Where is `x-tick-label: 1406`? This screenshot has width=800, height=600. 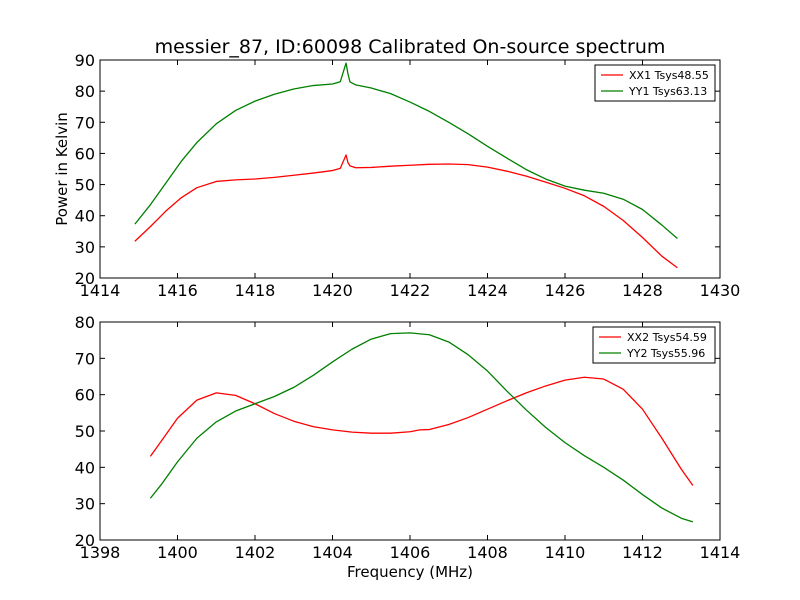 x-tick-label: 1406 is located at coordinates (410, 552).